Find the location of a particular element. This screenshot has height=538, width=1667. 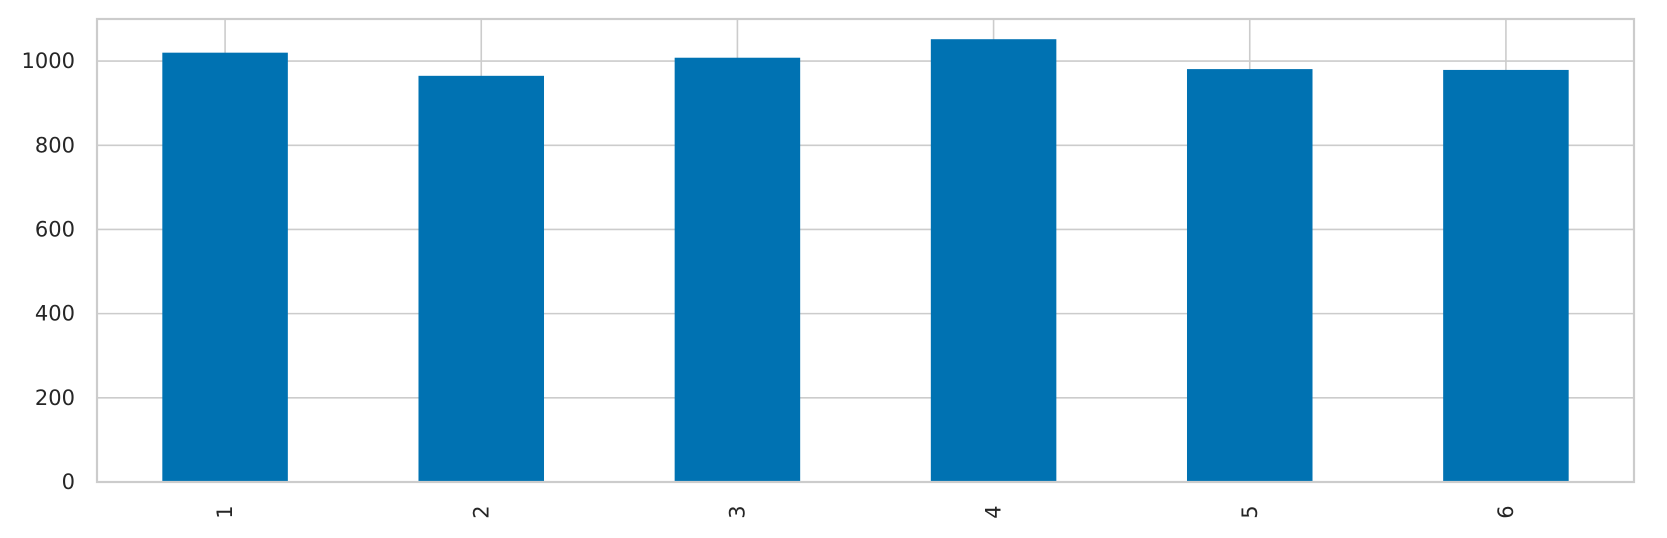

y-tick-label: 600 is located at coordinates (55, 229).